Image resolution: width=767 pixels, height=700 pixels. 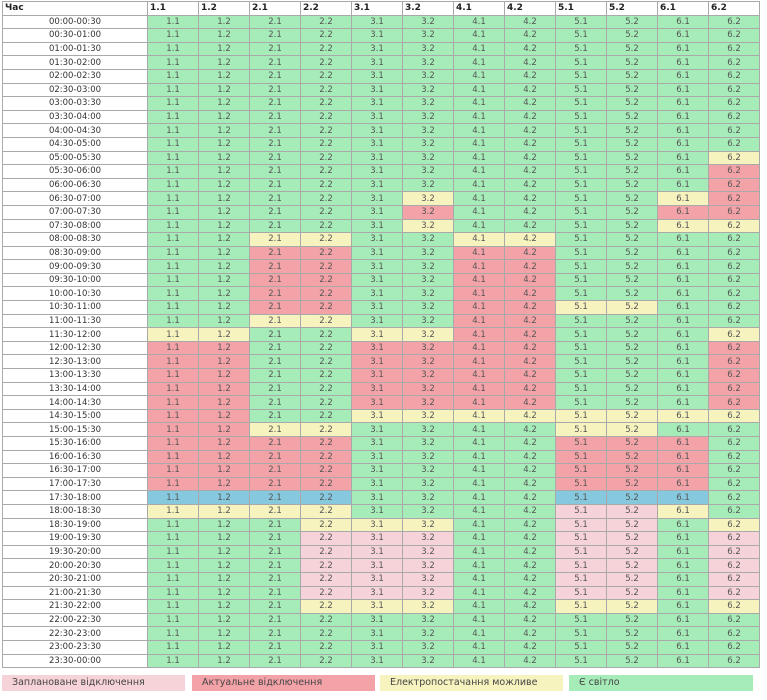 What do you see at coordinates (75, 525) in the screenshot?
I see `time-slot-cell: 18:30-19:00` at bounding box center [75, 525].